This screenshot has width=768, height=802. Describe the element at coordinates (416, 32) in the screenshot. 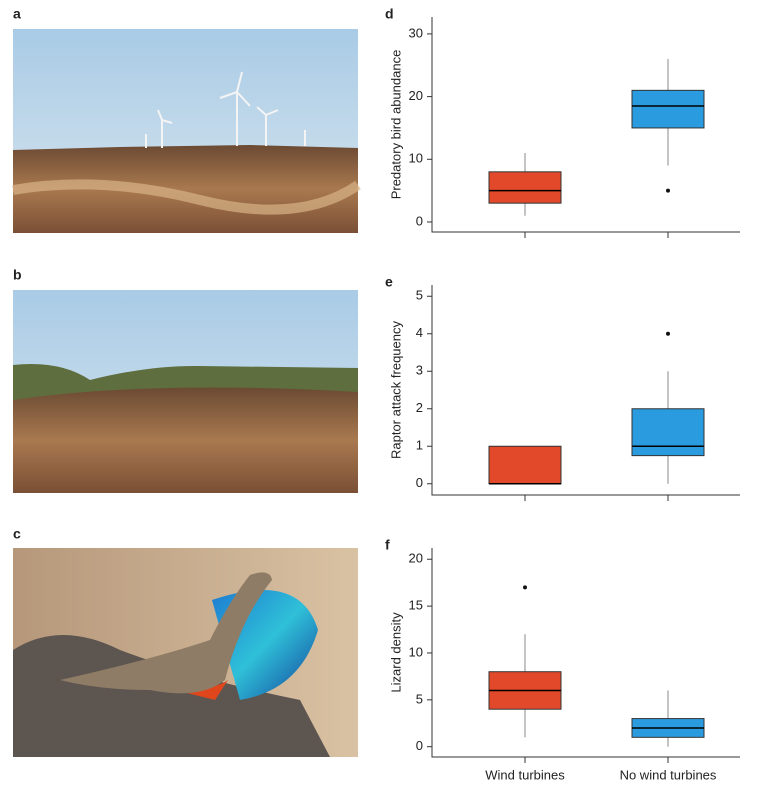

I see `y-tick-label: 30` at that location.